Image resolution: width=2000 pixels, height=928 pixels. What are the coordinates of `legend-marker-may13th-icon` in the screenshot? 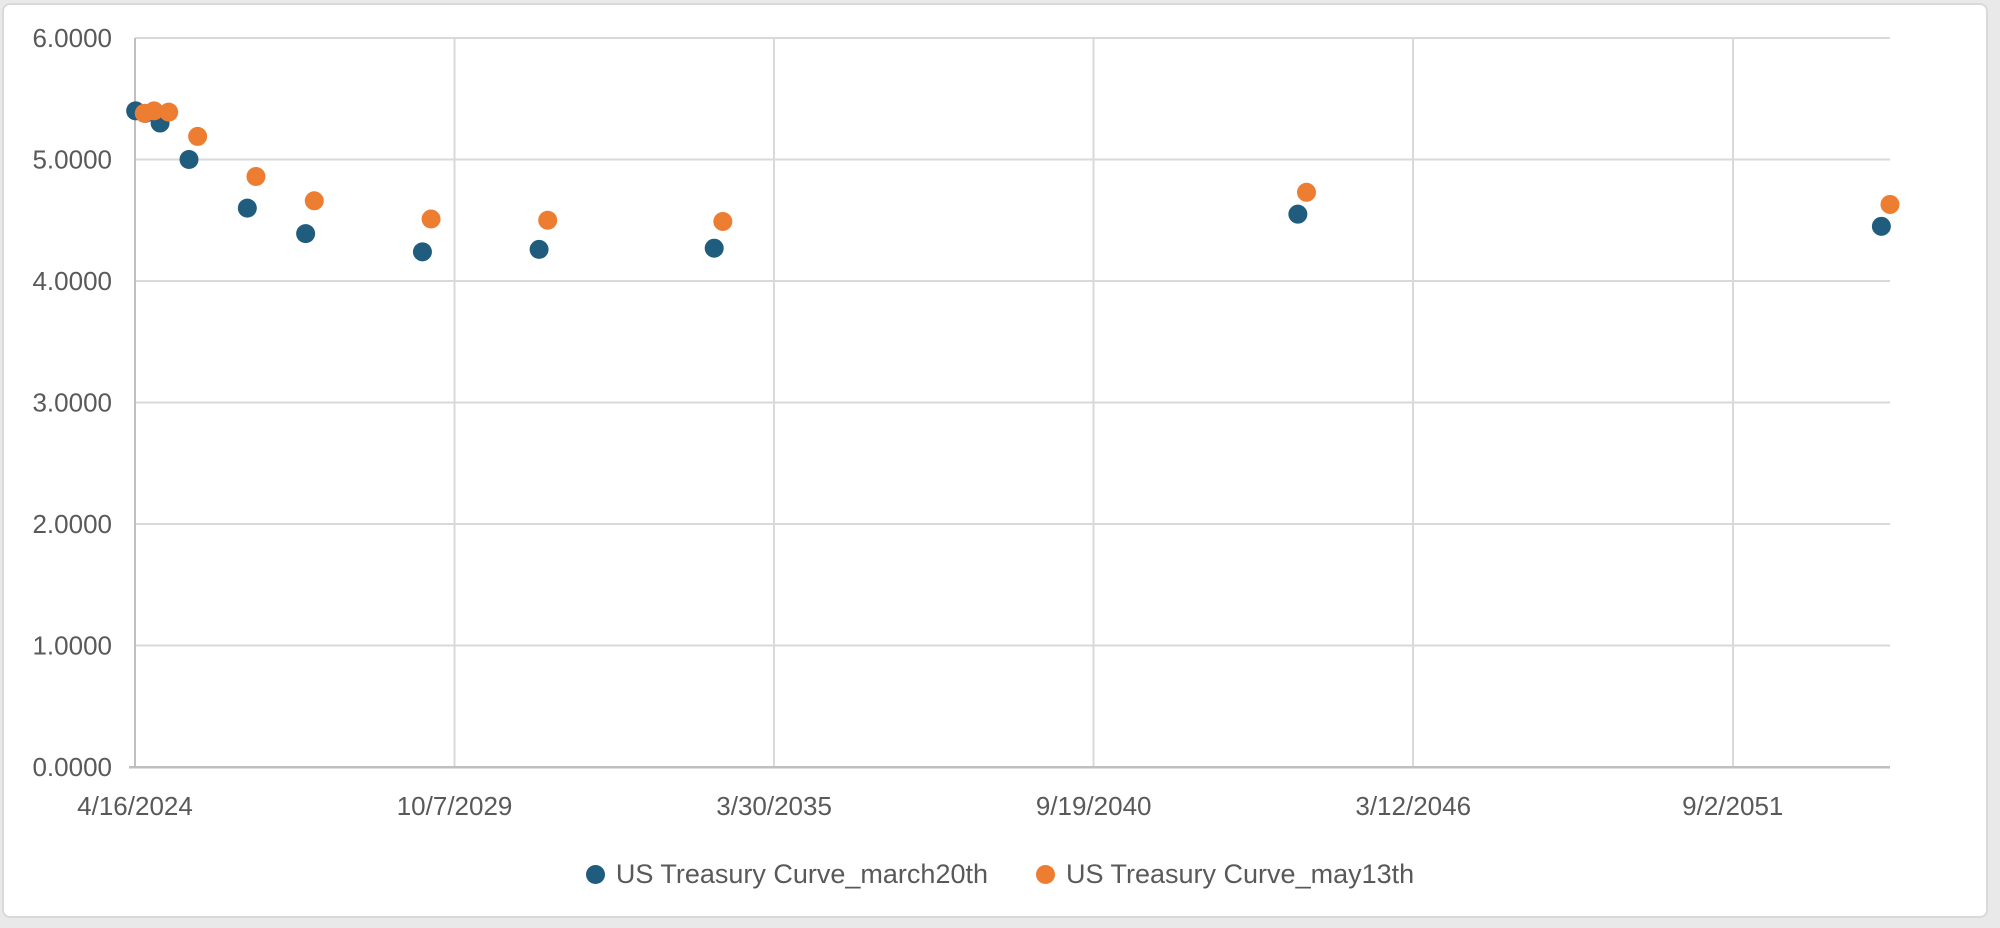 It's located at (1045, 874).